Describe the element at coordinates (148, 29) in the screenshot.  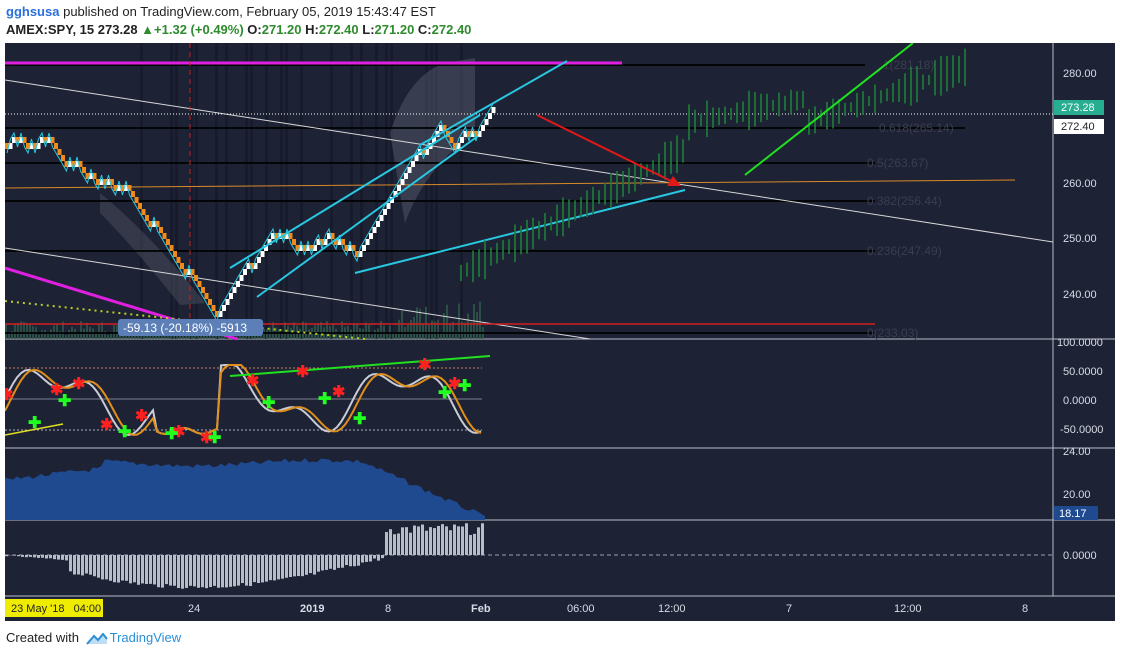
I see `up-arrow-icon: ▲` at that location.